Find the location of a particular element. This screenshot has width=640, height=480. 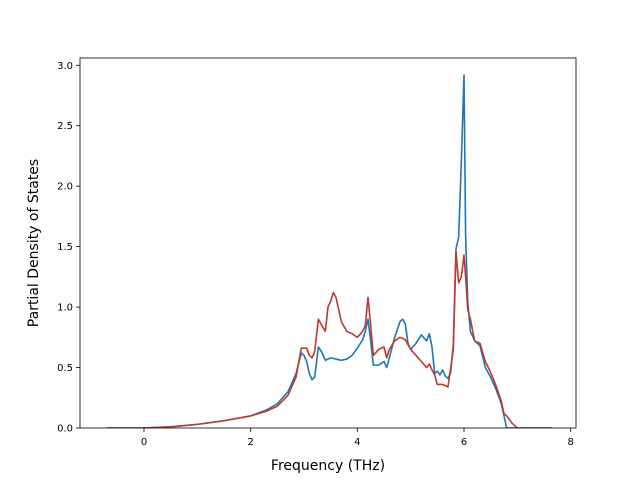

y-tick-label: 1.0 is located at coordinates (65, 308).